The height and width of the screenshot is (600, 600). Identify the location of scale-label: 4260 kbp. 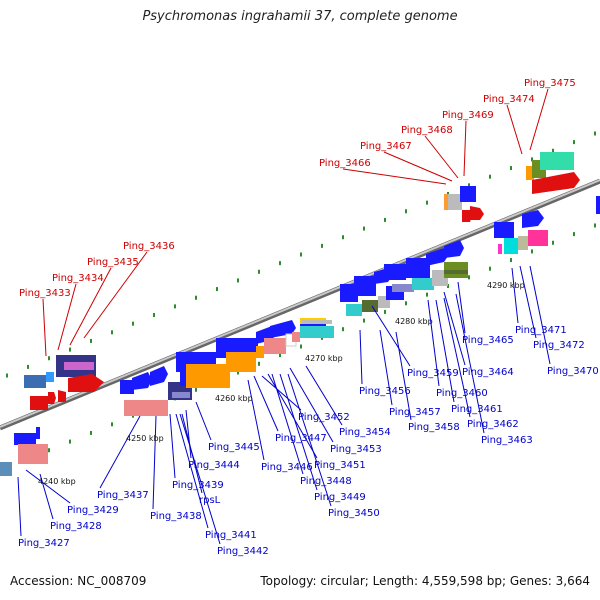
(234, 398).